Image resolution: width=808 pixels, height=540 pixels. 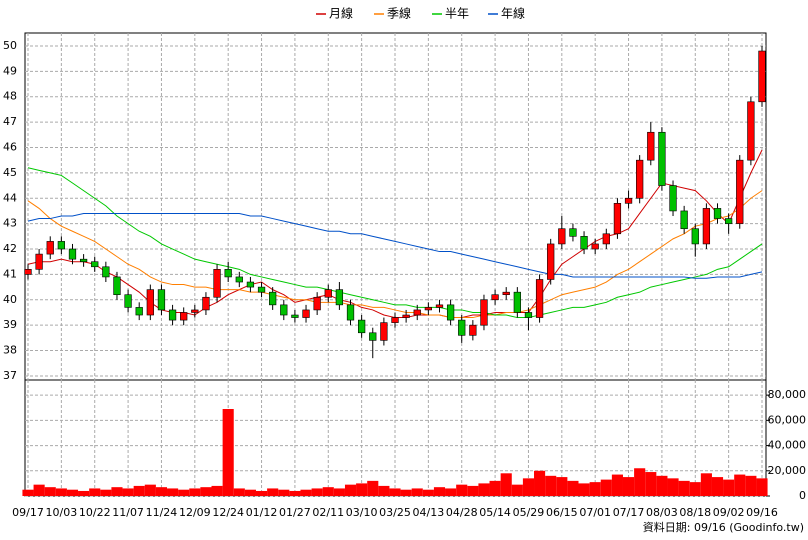 What do you see at coordinates (595, 512) in the screenshot?
I see `x-tick-label: 07/01` at bounding box center [595, 512].